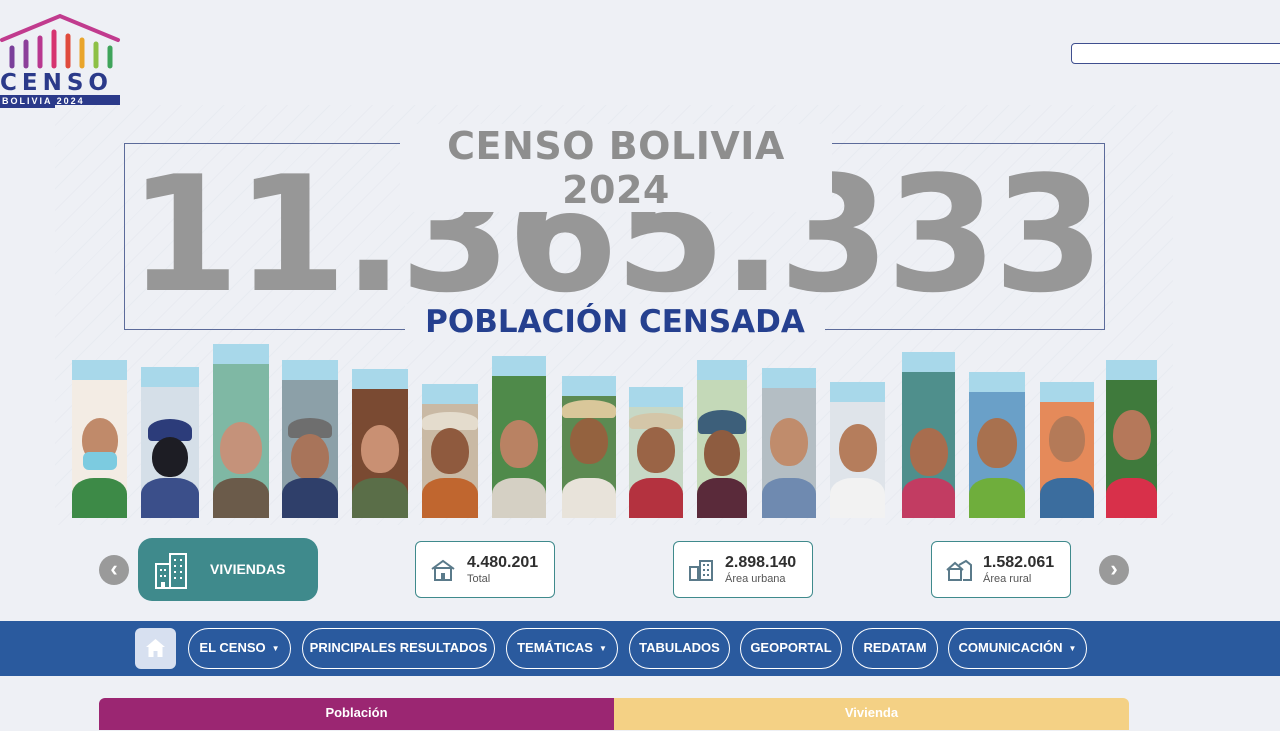  I want to click on carousel-next-button: ›, so click(1114, 570).